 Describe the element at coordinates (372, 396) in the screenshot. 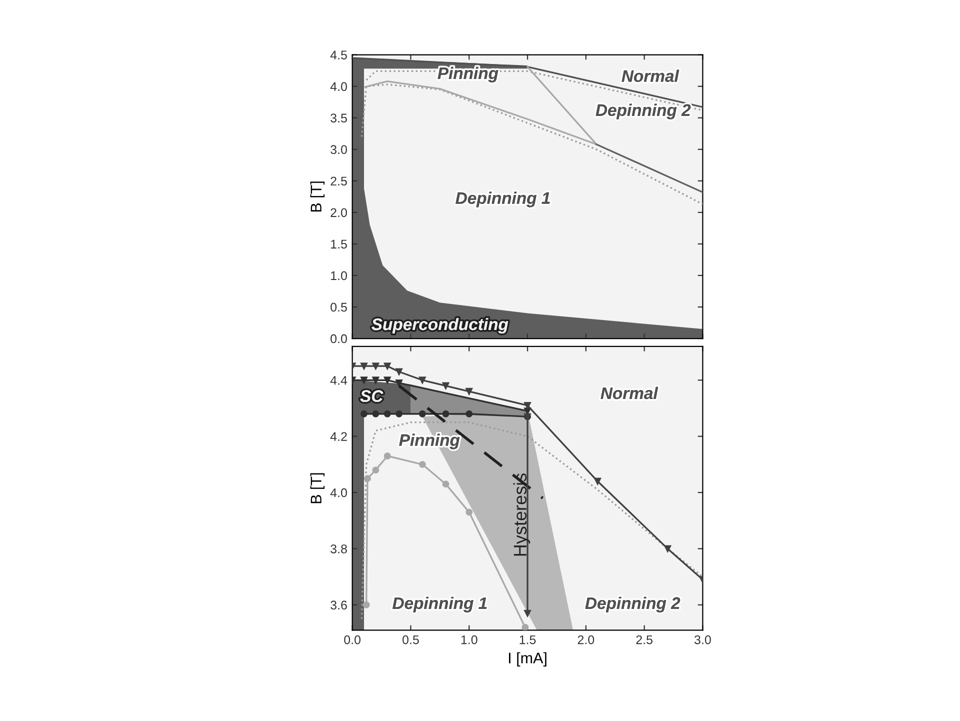

I see `annotation: SC` at that location.